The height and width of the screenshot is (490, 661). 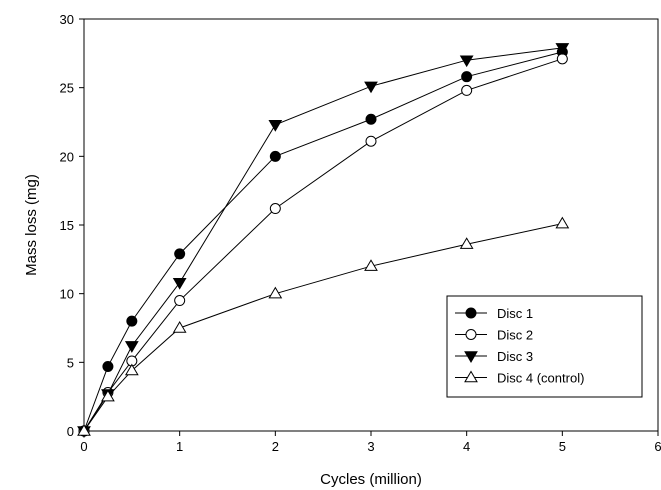 I want to click on legend-item: Disc 2, so click(x=494, y=335).